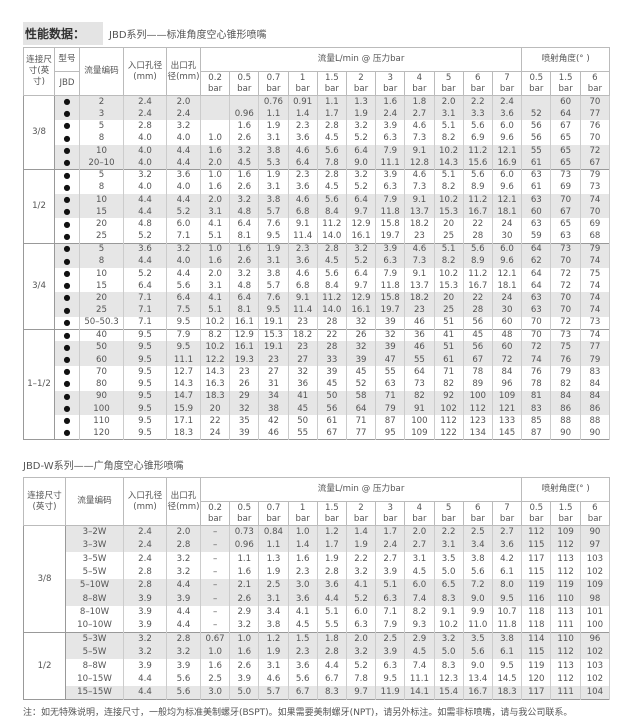  What do you see at coordinates (390, 507) in the screenshot?
I see `pressure-value: 3` at bounding box center [390, 507].